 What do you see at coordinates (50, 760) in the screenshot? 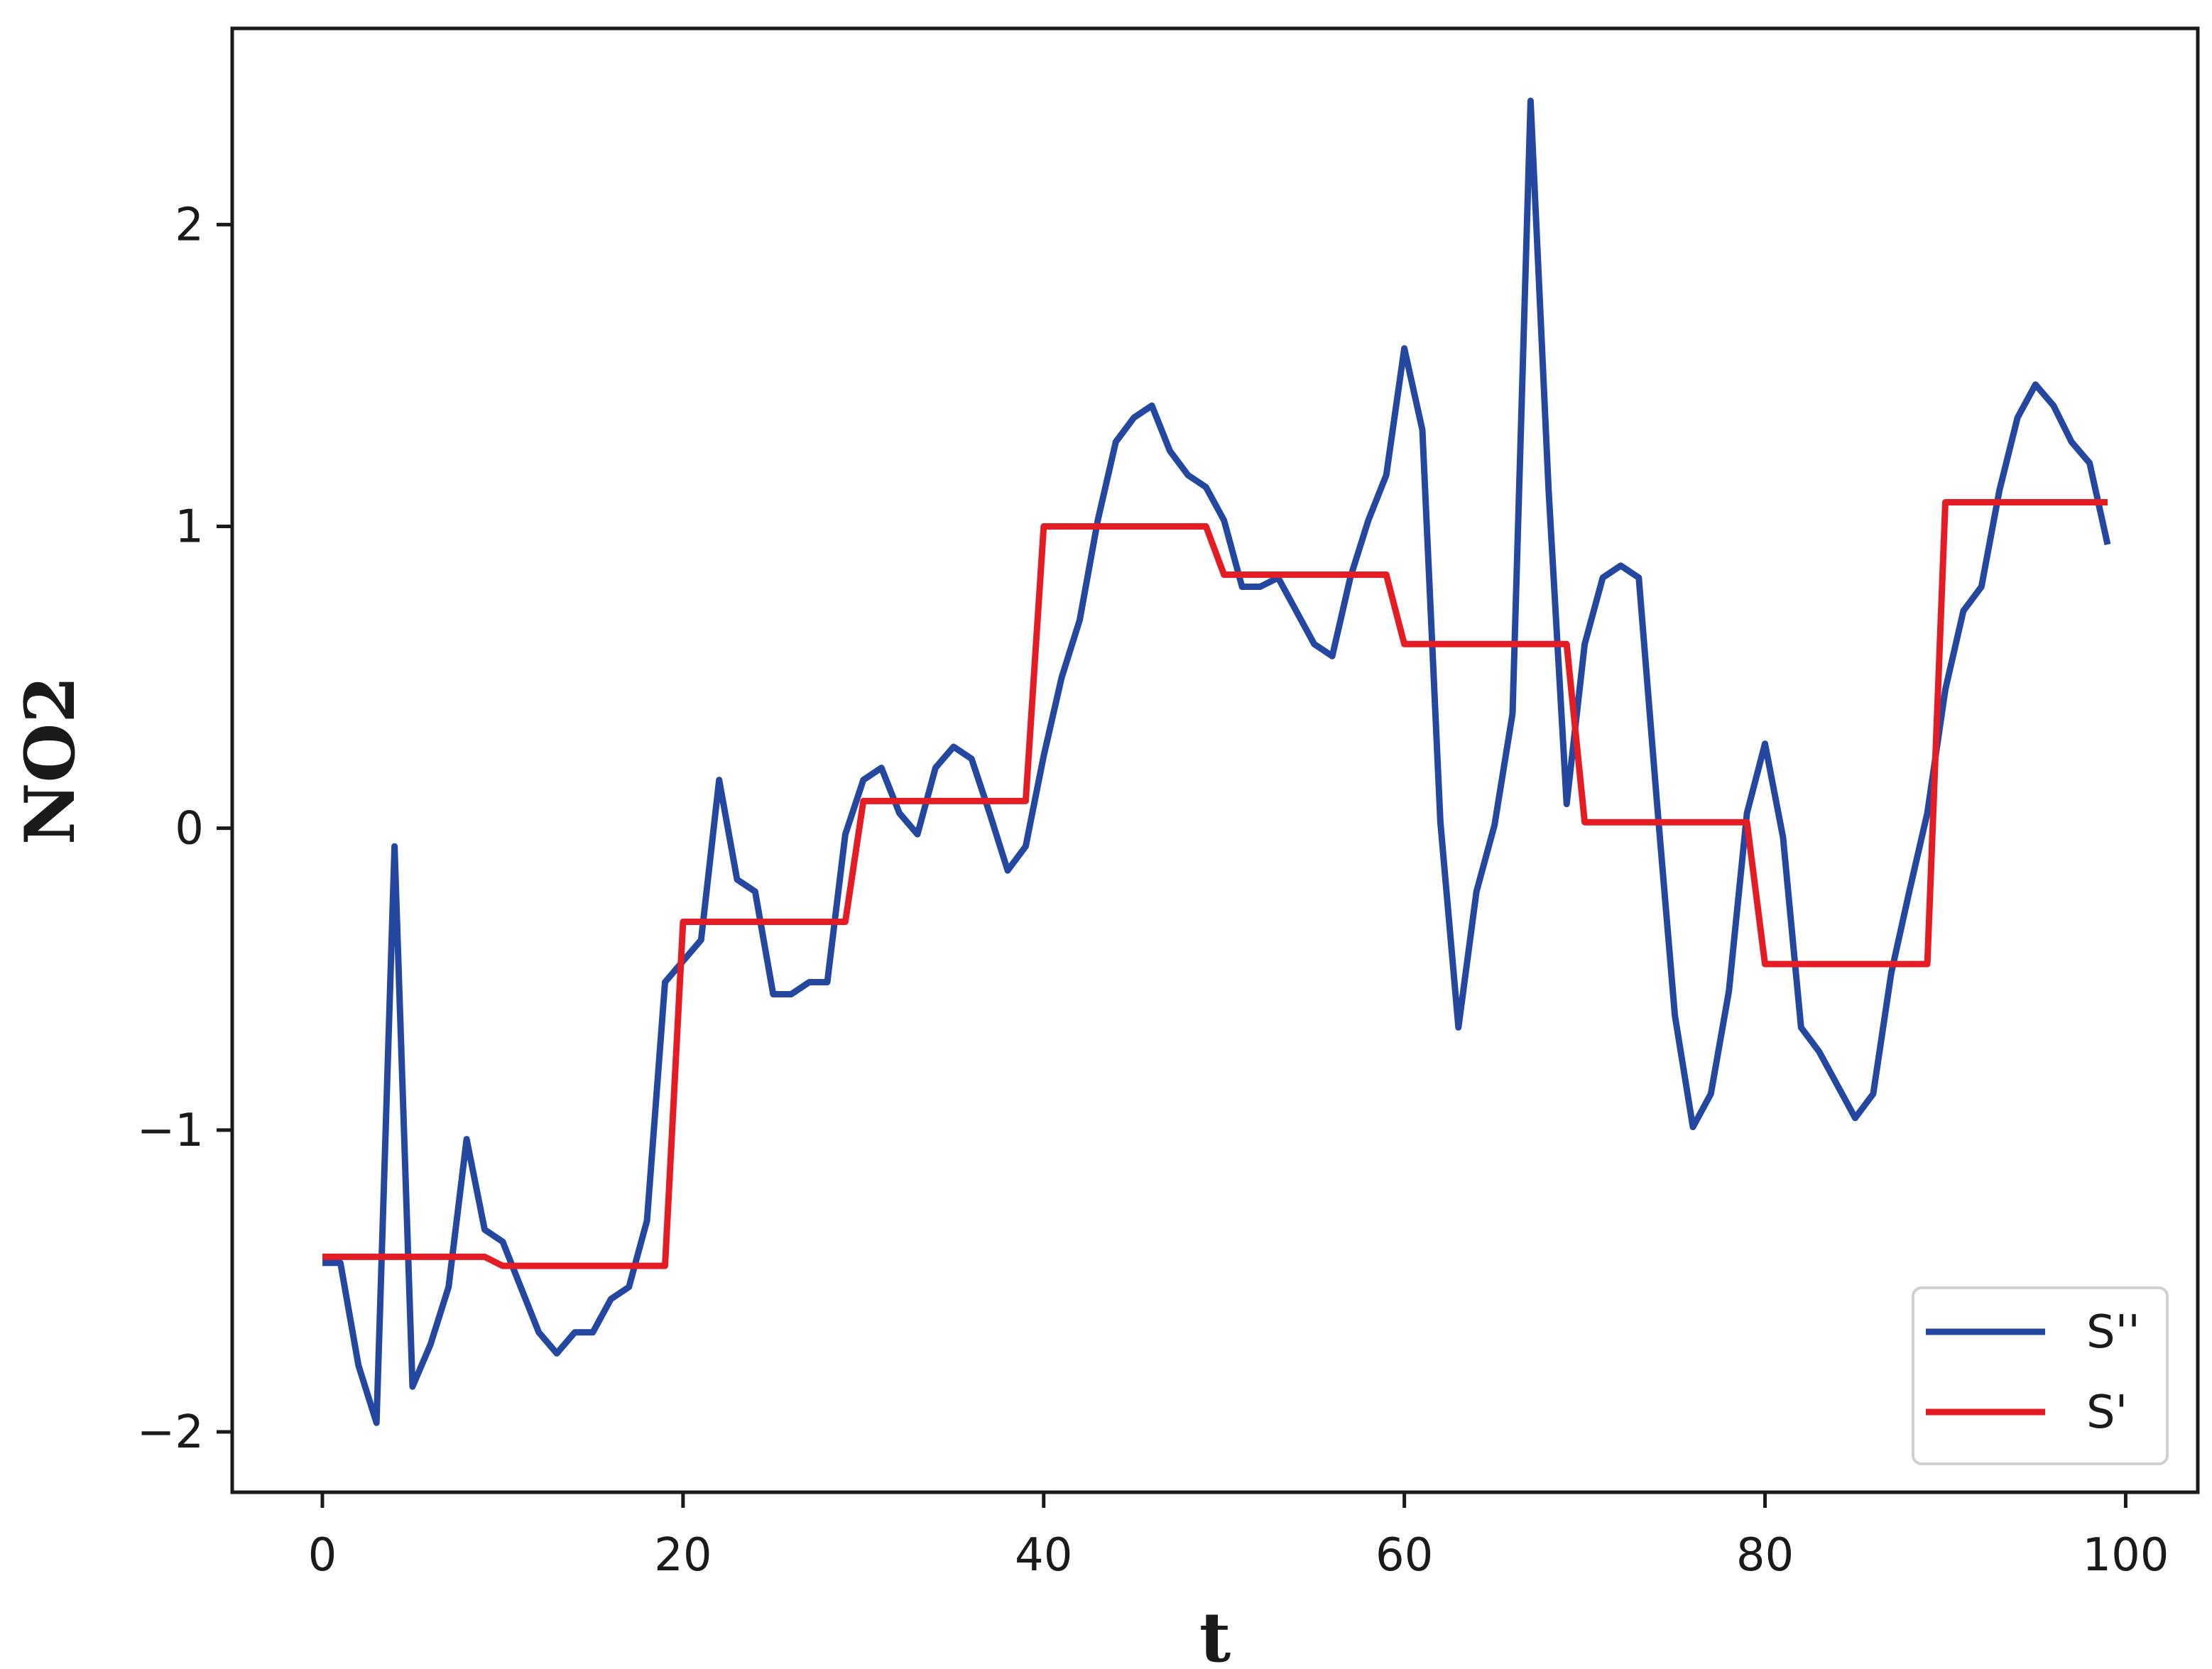
I see `y-axis-title: NO2` at bounding box center [50, 760].